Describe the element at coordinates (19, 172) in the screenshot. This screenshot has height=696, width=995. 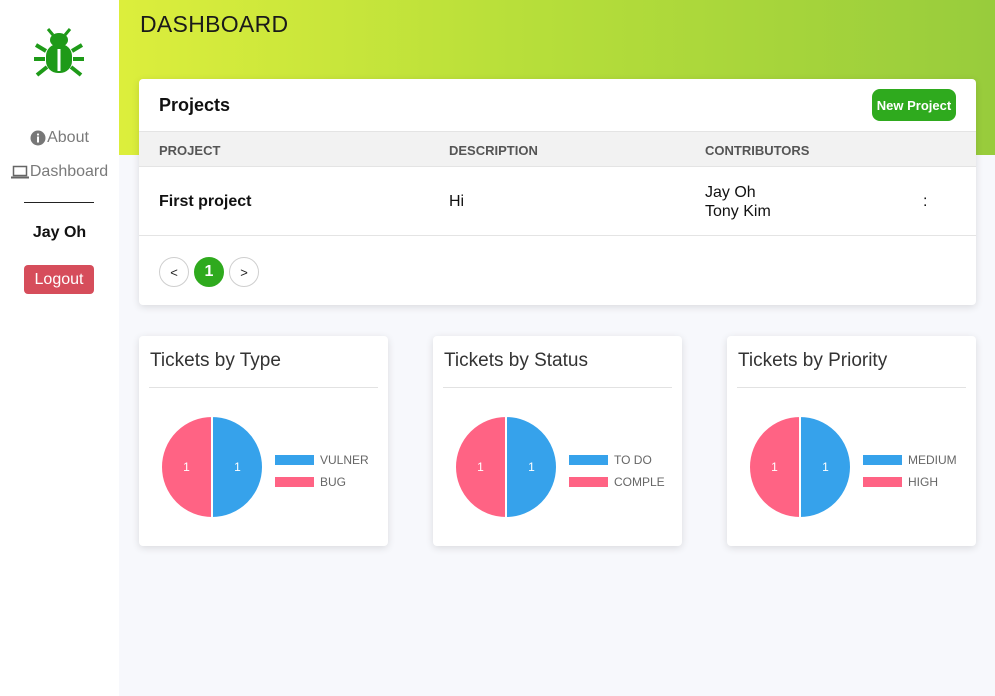
I see `laptop-icon` at that location.